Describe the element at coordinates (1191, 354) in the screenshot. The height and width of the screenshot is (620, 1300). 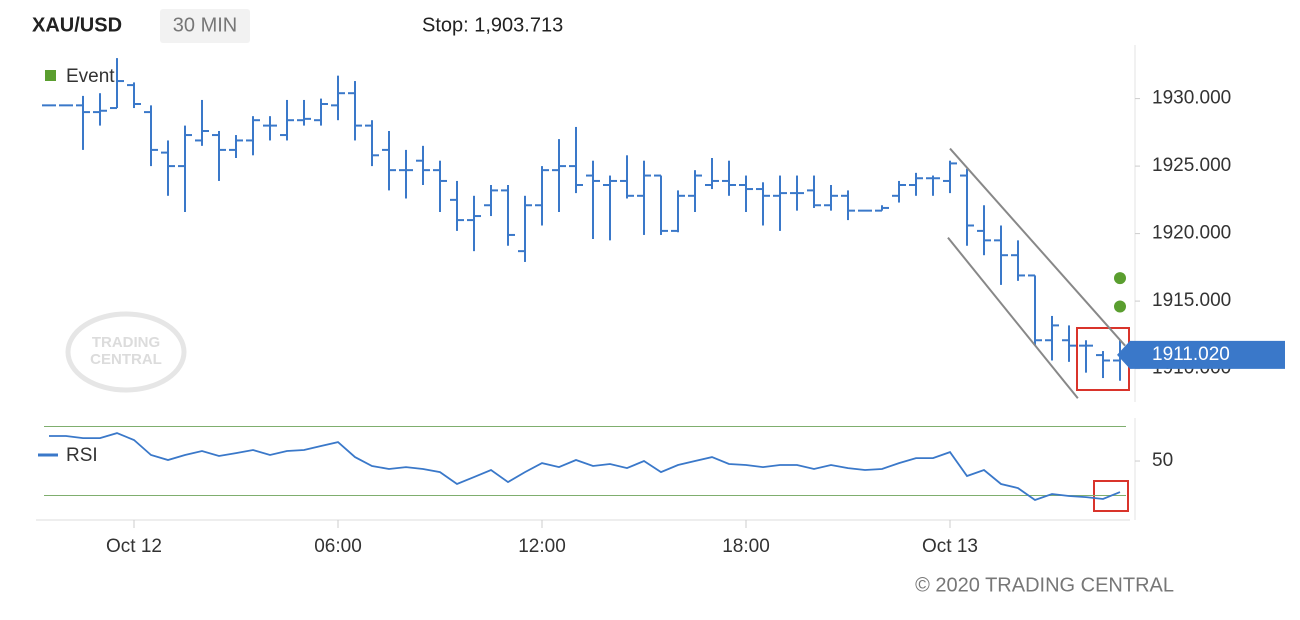
I see `last-price-label: 1911.020` at that location.